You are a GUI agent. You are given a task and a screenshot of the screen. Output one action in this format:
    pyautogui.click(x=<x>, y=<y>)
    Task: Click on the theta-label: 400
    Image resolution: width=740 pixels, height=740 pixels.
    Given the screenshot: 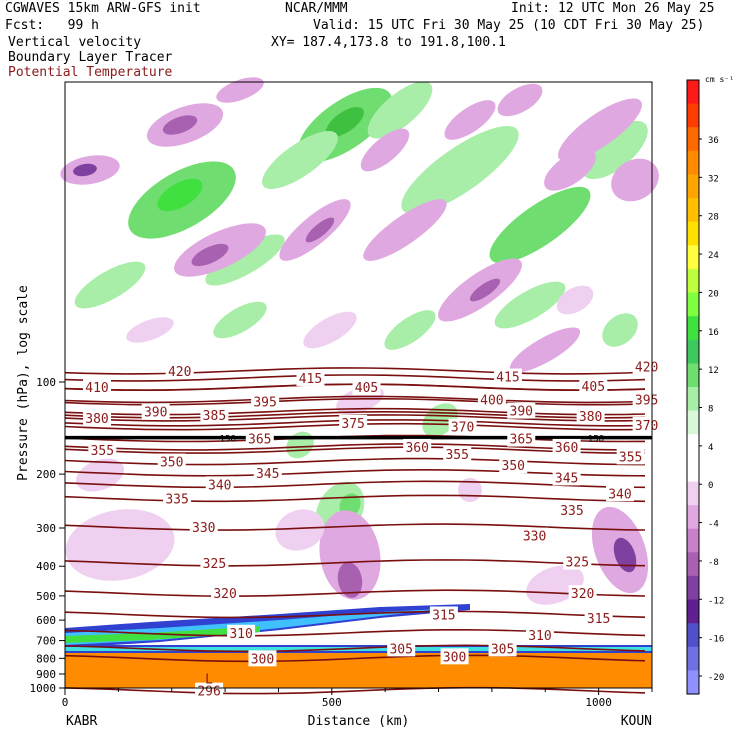 What is the action you would take?
    pyautogui.click(x=491, y=400)
    